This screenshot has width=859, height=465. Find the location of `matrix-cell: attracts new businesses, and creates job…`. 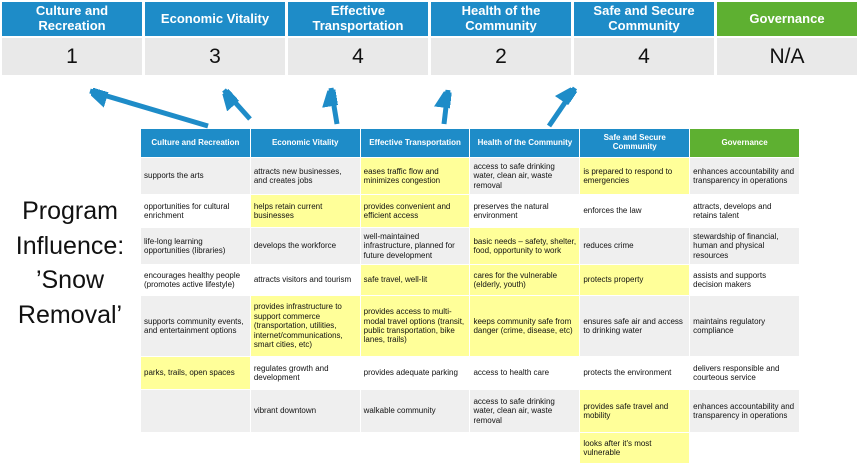

matrix-cell: attracts new businesses, and creates job… is located at coordinates (305, 176).